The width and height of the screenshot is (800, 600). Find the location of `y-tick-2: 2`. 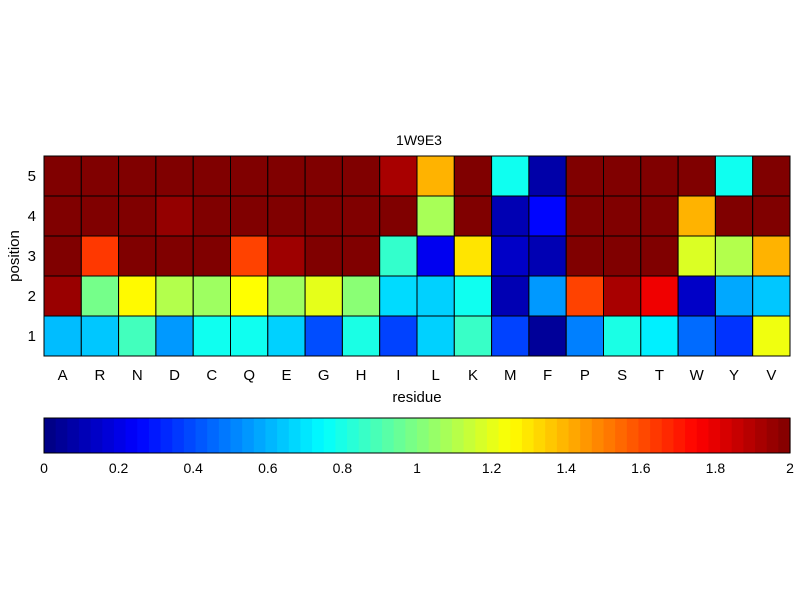

y-tick-2: 2 is located at coordinates (32, 296).